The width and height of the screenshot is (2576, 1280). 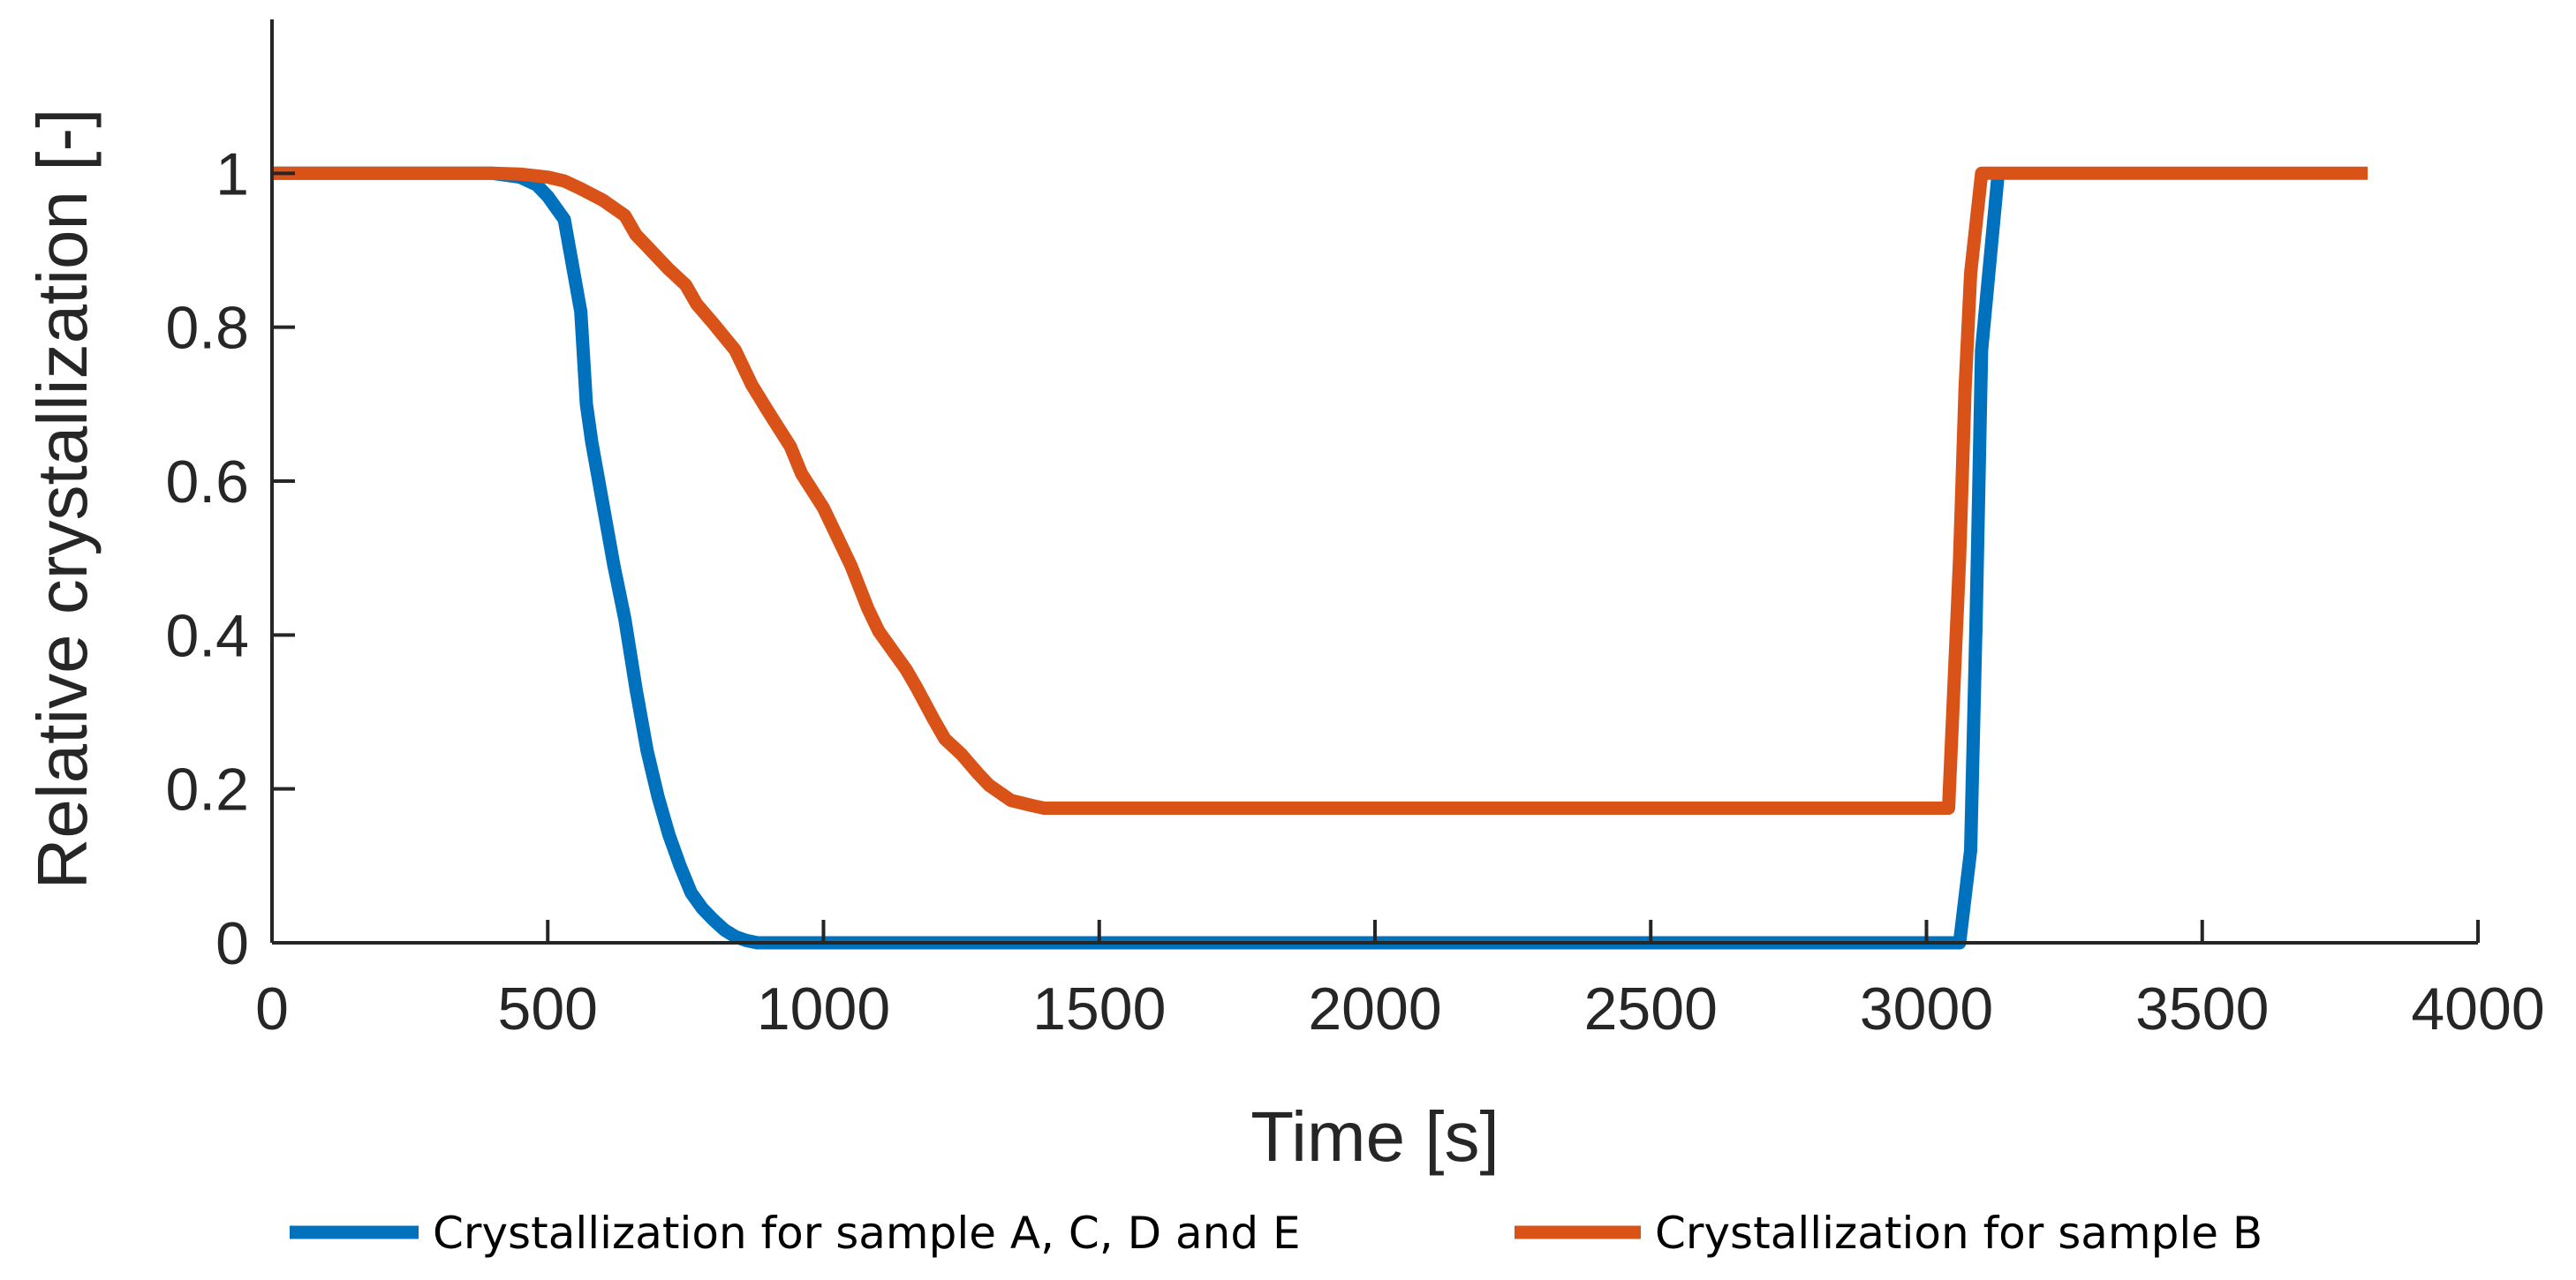 I want to click on y-tick-label: 0.2, so click(x=207, y=790).